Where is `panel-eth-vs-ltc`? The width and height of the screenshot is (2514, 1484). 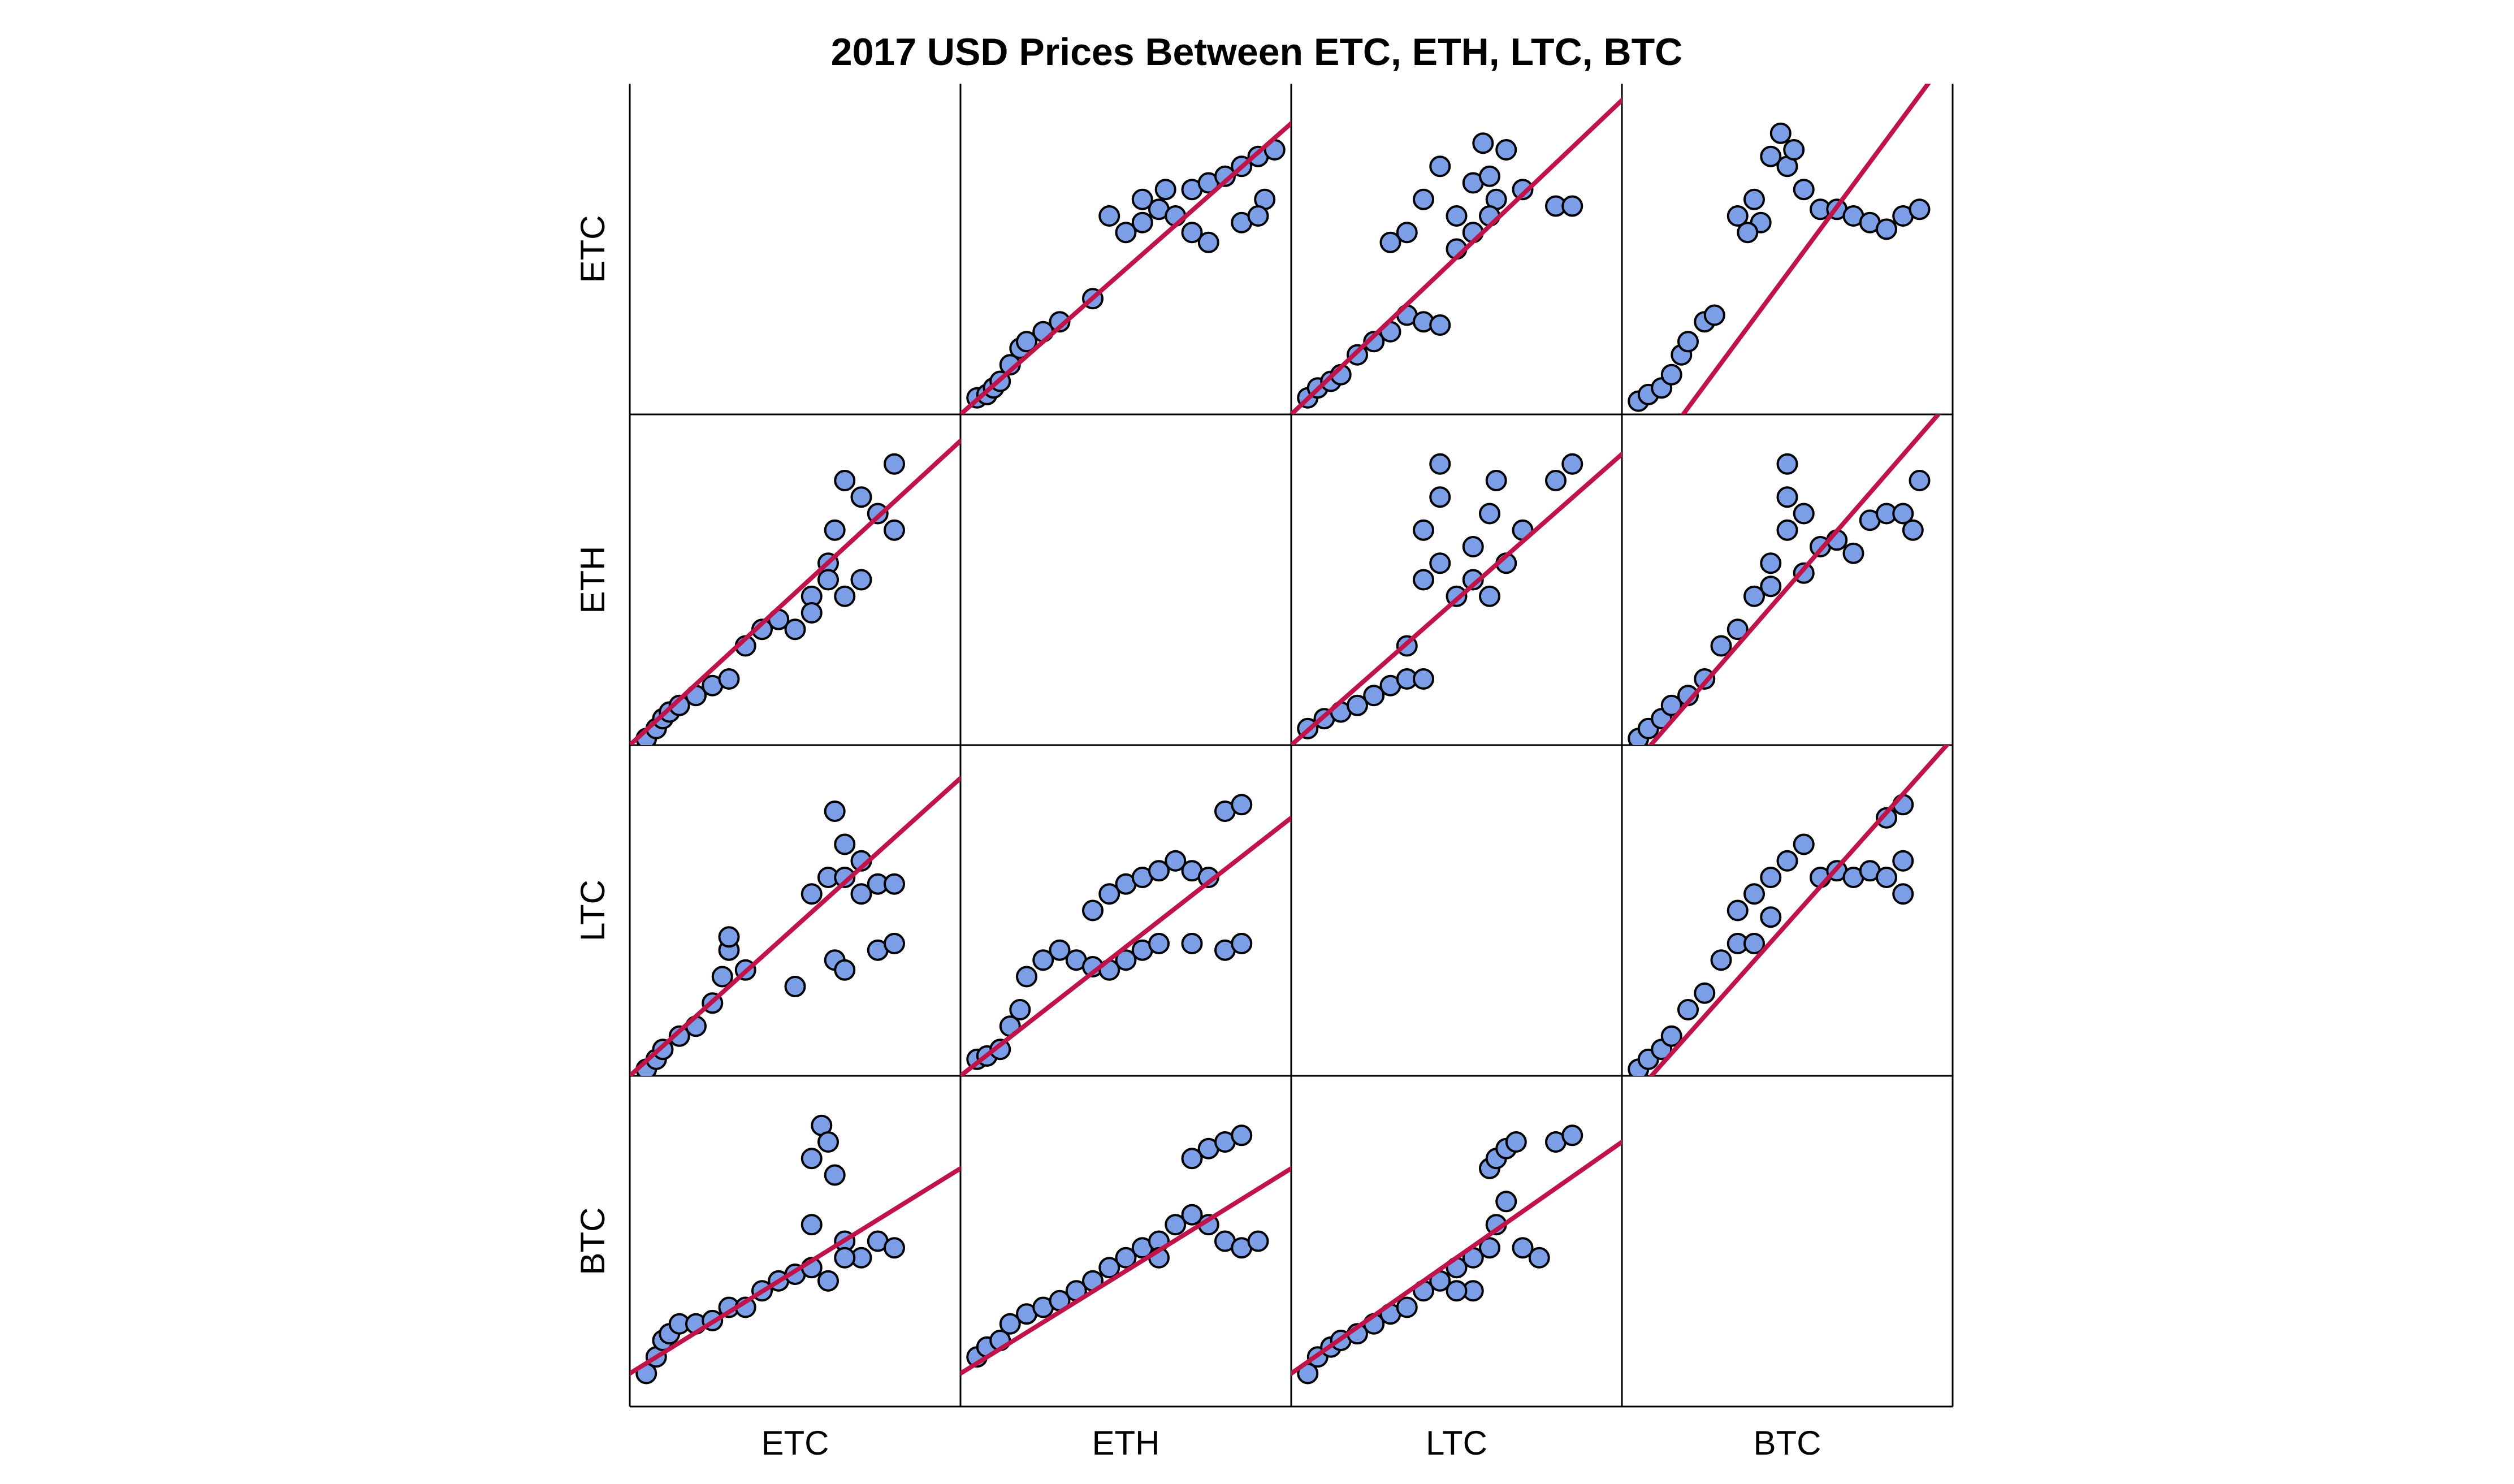
panel-eth-vs-ltc is located at coordinates (1457, 598).